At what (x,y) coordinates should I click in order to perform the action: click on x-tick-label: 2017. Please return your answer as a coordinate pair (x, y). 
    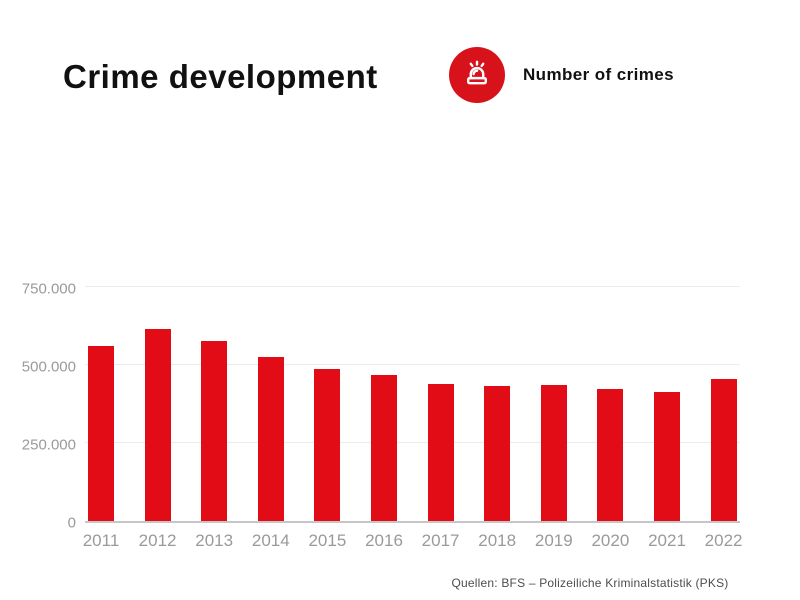
    Looking at the image, I should click on (440, 540).